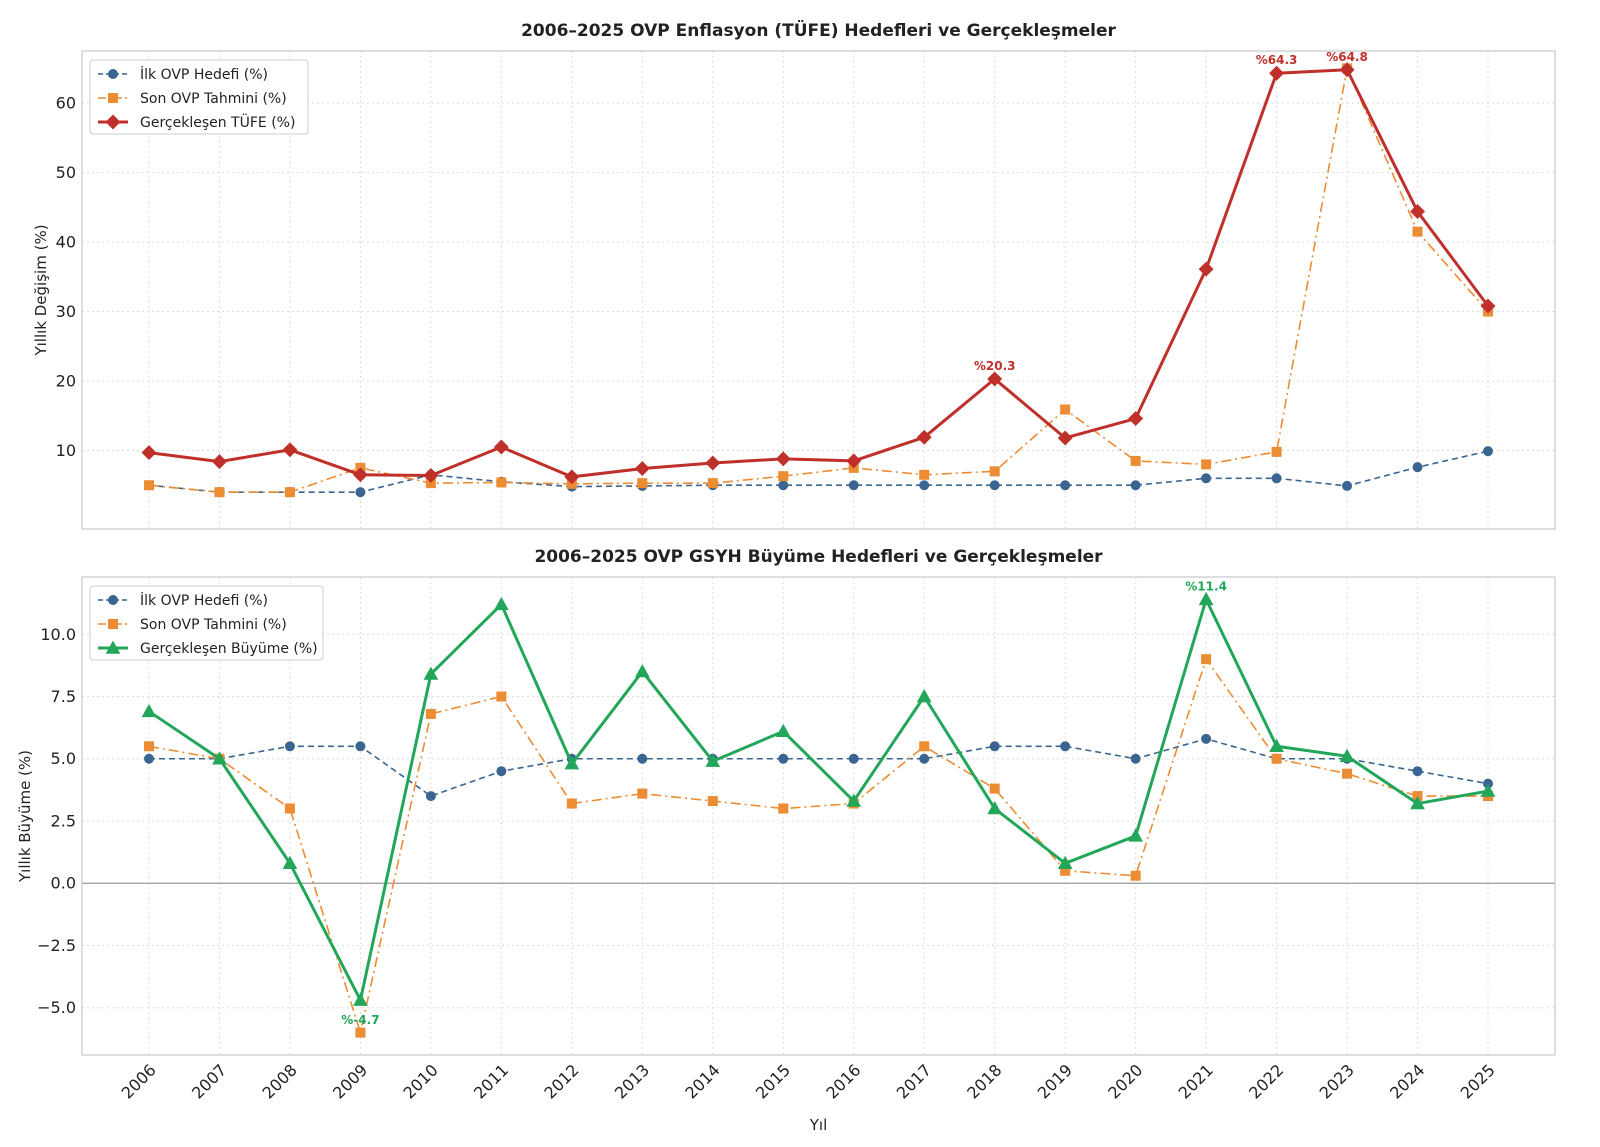 The image size is (1600, 1147). What do you see at coordinates (63, 758) in the screenshot?
I see `y-tick-label: 5.0` at bounding box center [63, 758].